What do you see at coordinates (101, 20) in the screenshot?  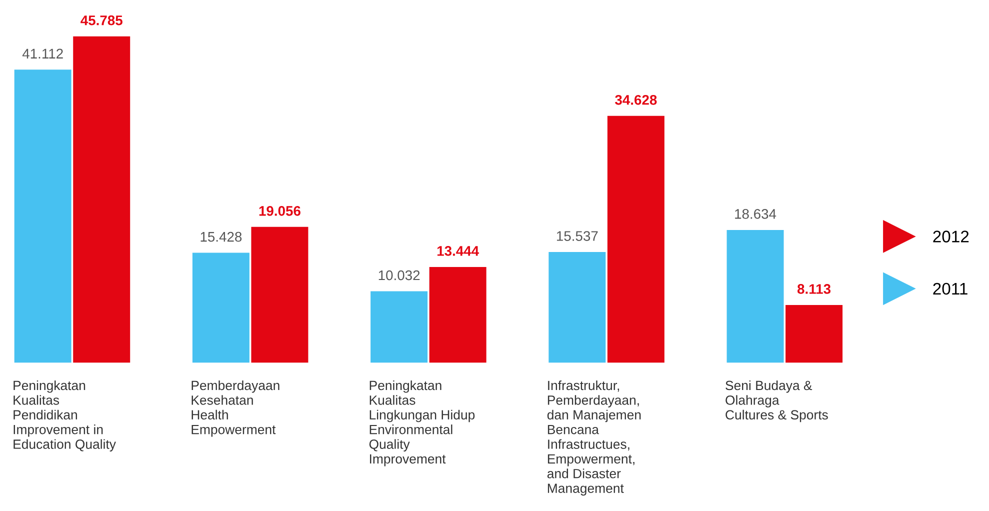 I see `data-label: 45.785` at bounding box center [101, 20].